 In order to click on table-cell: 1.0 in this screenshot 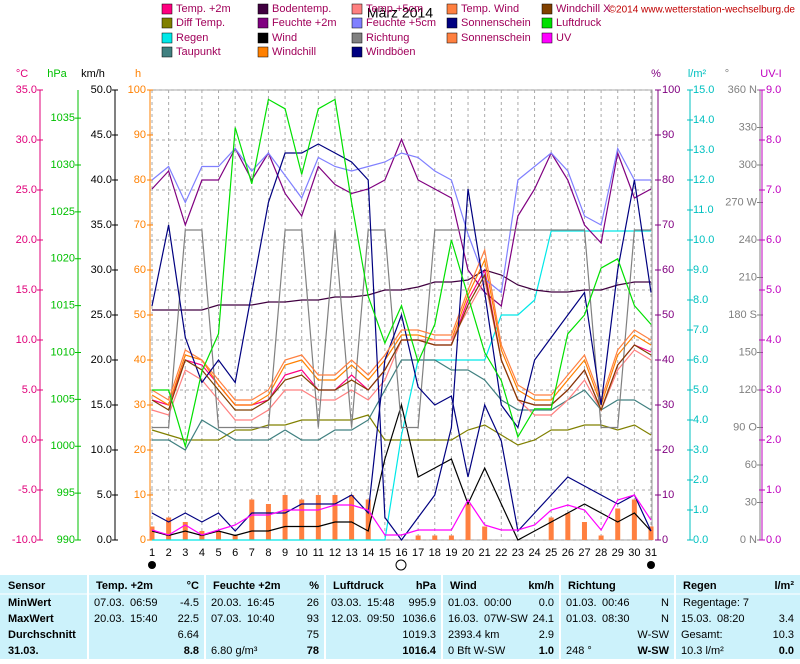, I will do `click(546, 651)`.